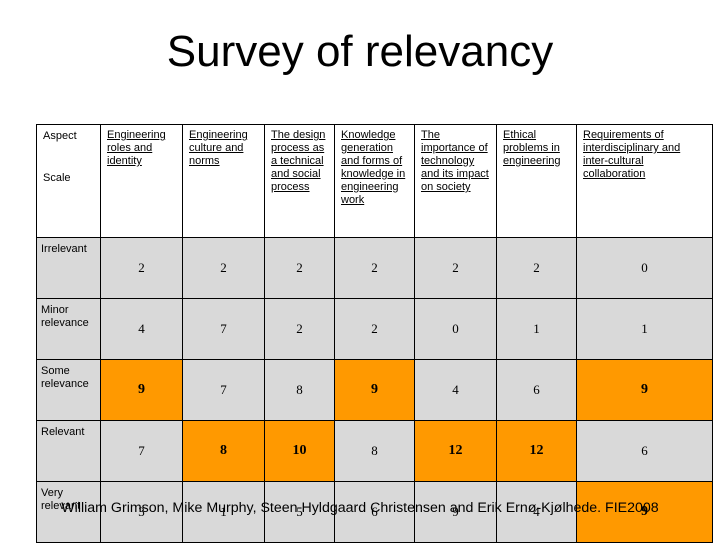 The image size is (720, 543). Describe the element at coordinates (68, 329) in the screenshot. I see `row-label: Minor relevance` at that location.